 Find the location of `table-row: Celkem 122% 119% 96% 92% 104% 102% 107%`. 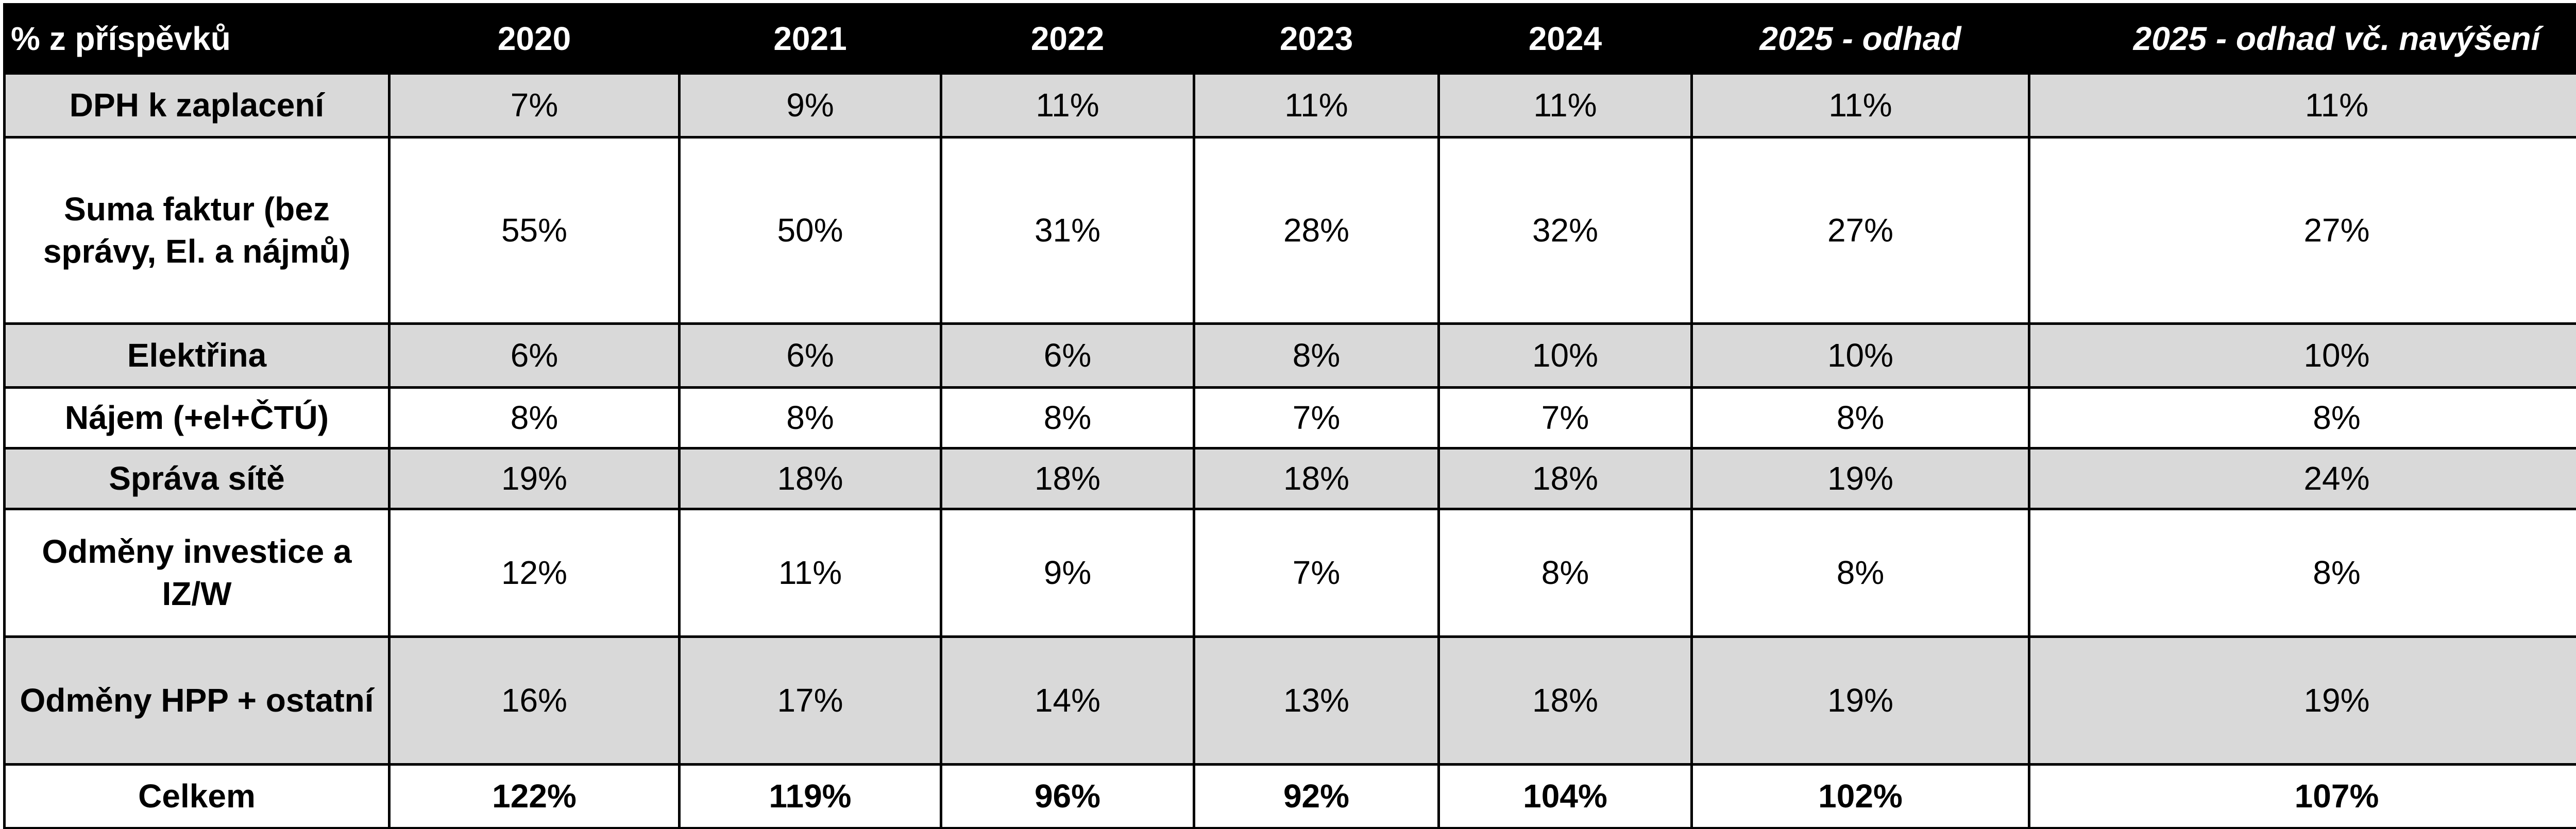

table-row: Celkem 122% 119% 96% 92% 104% 102% 107% is located at coordinates (1289, 796).